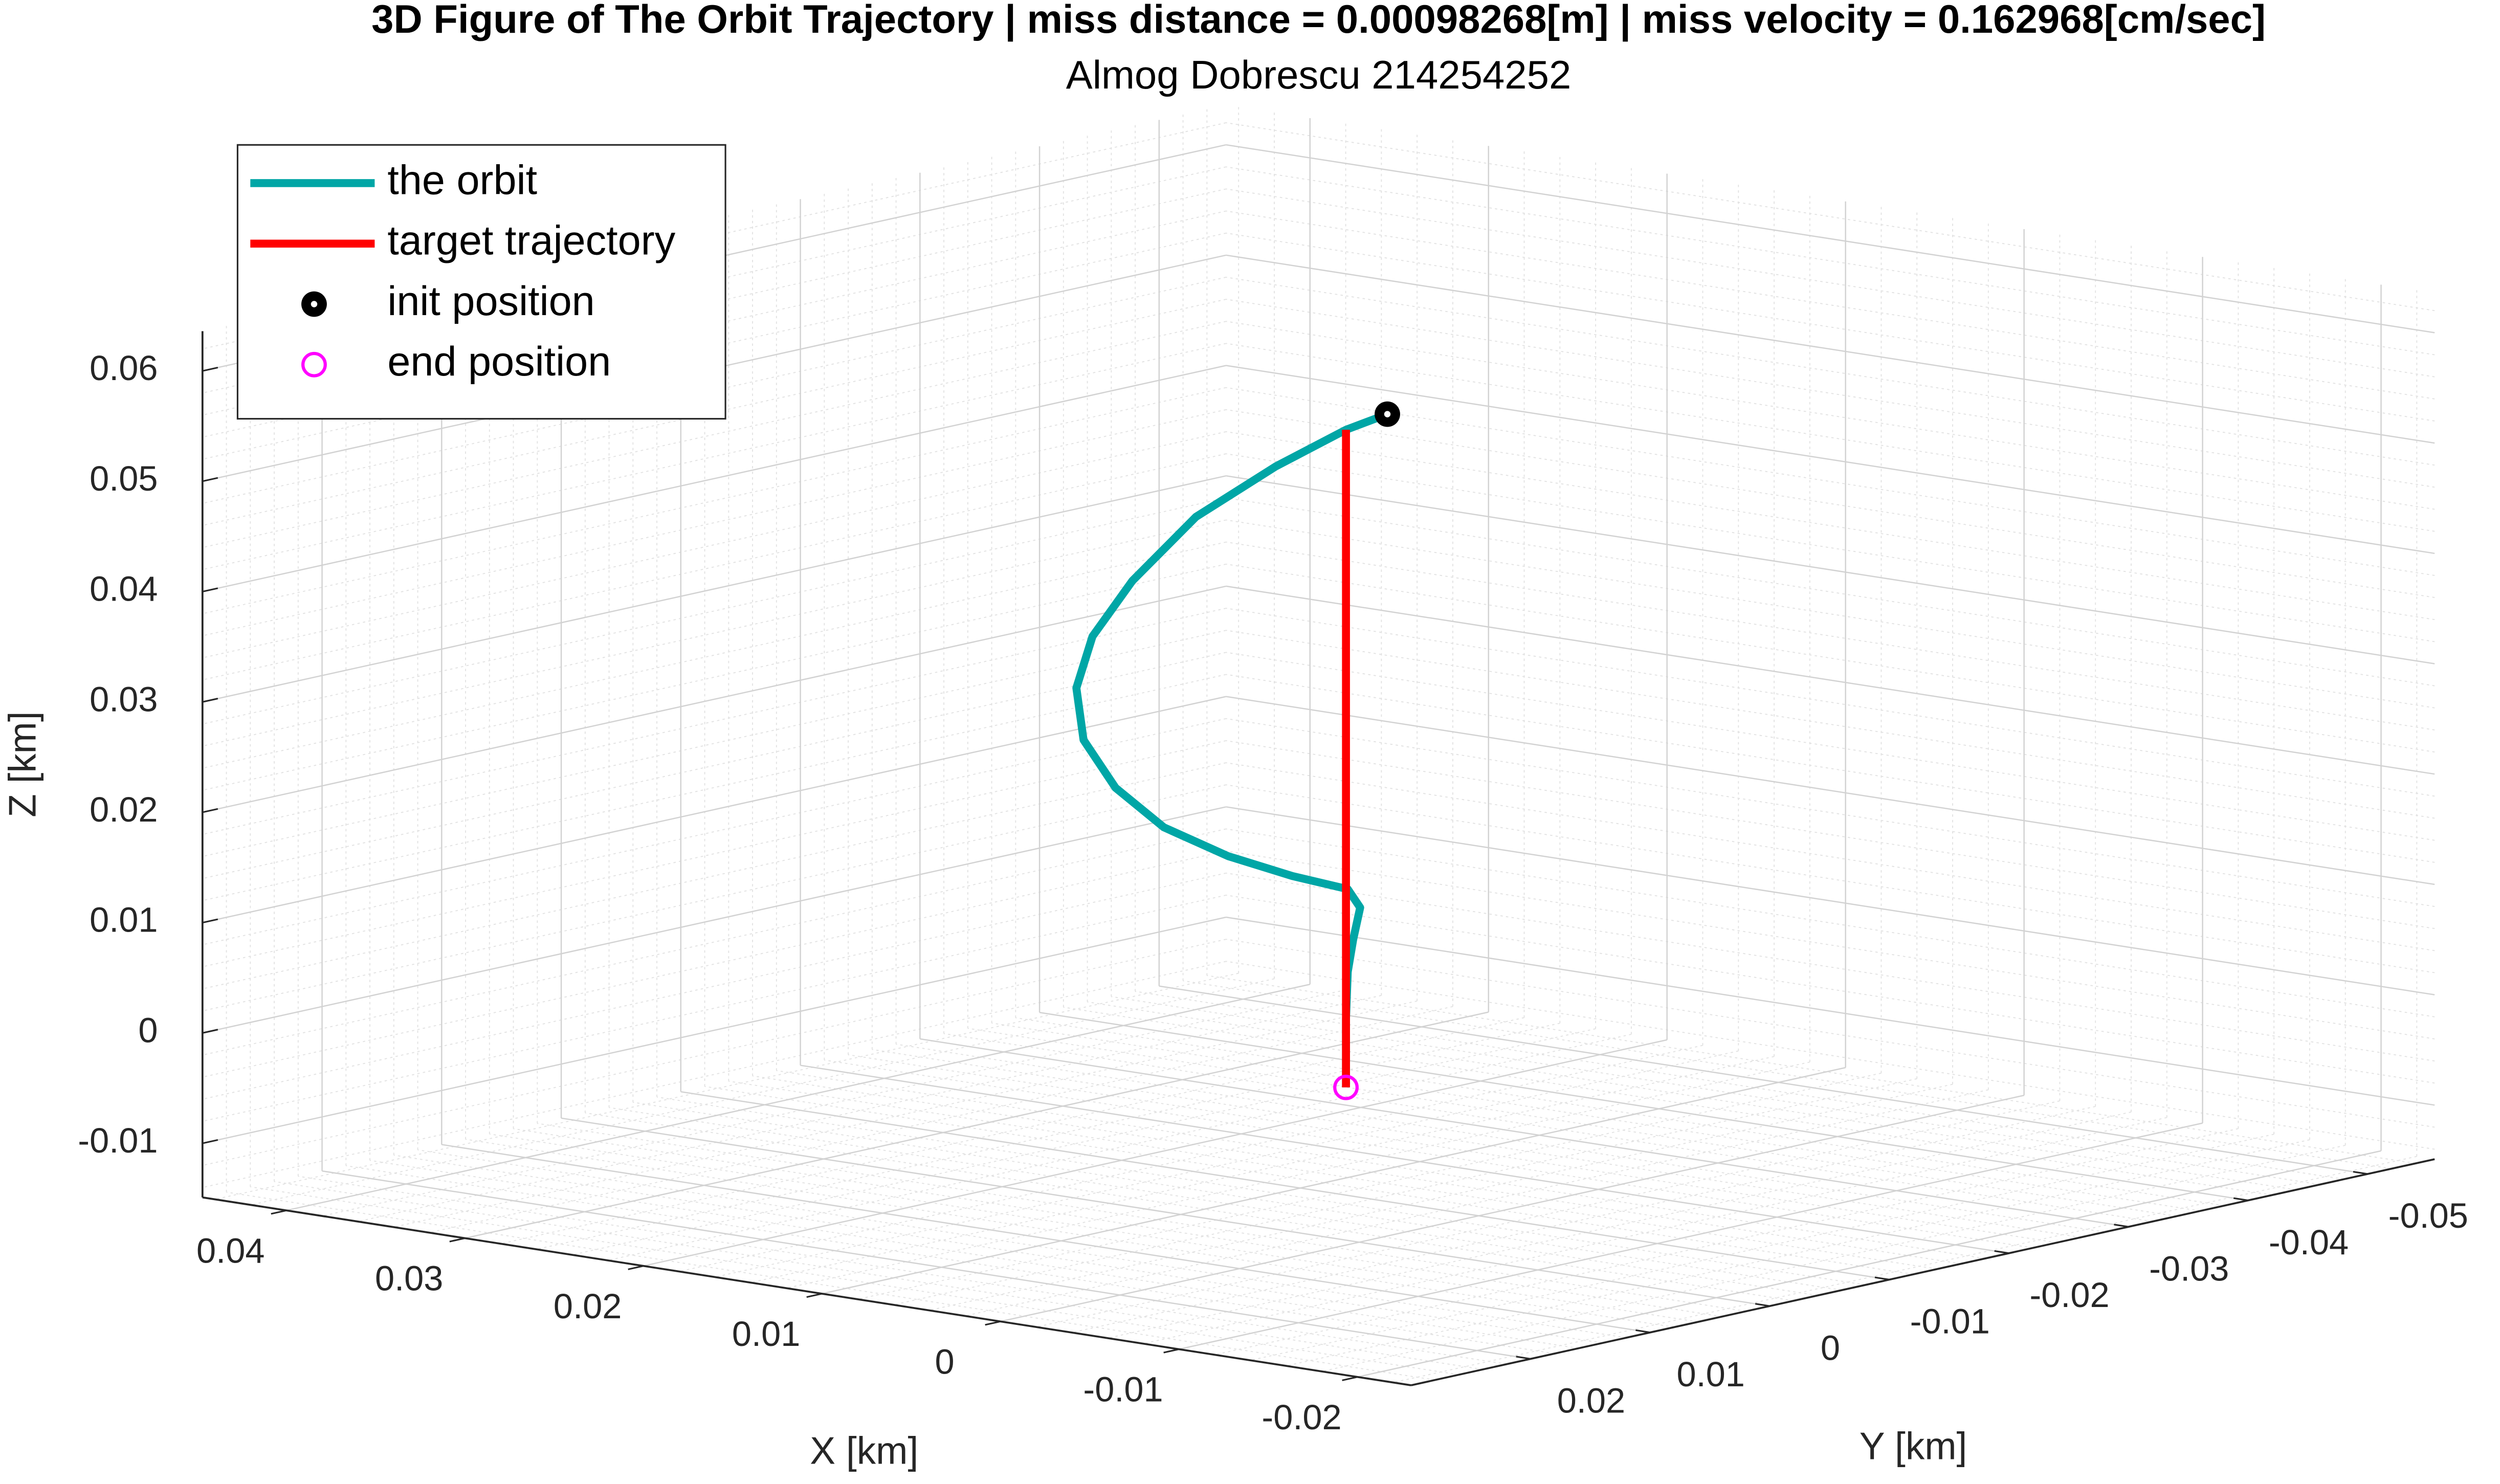 The image size is (2500, 1484). I want to click on x-tick-label: 0.03, so click(409, 1278).